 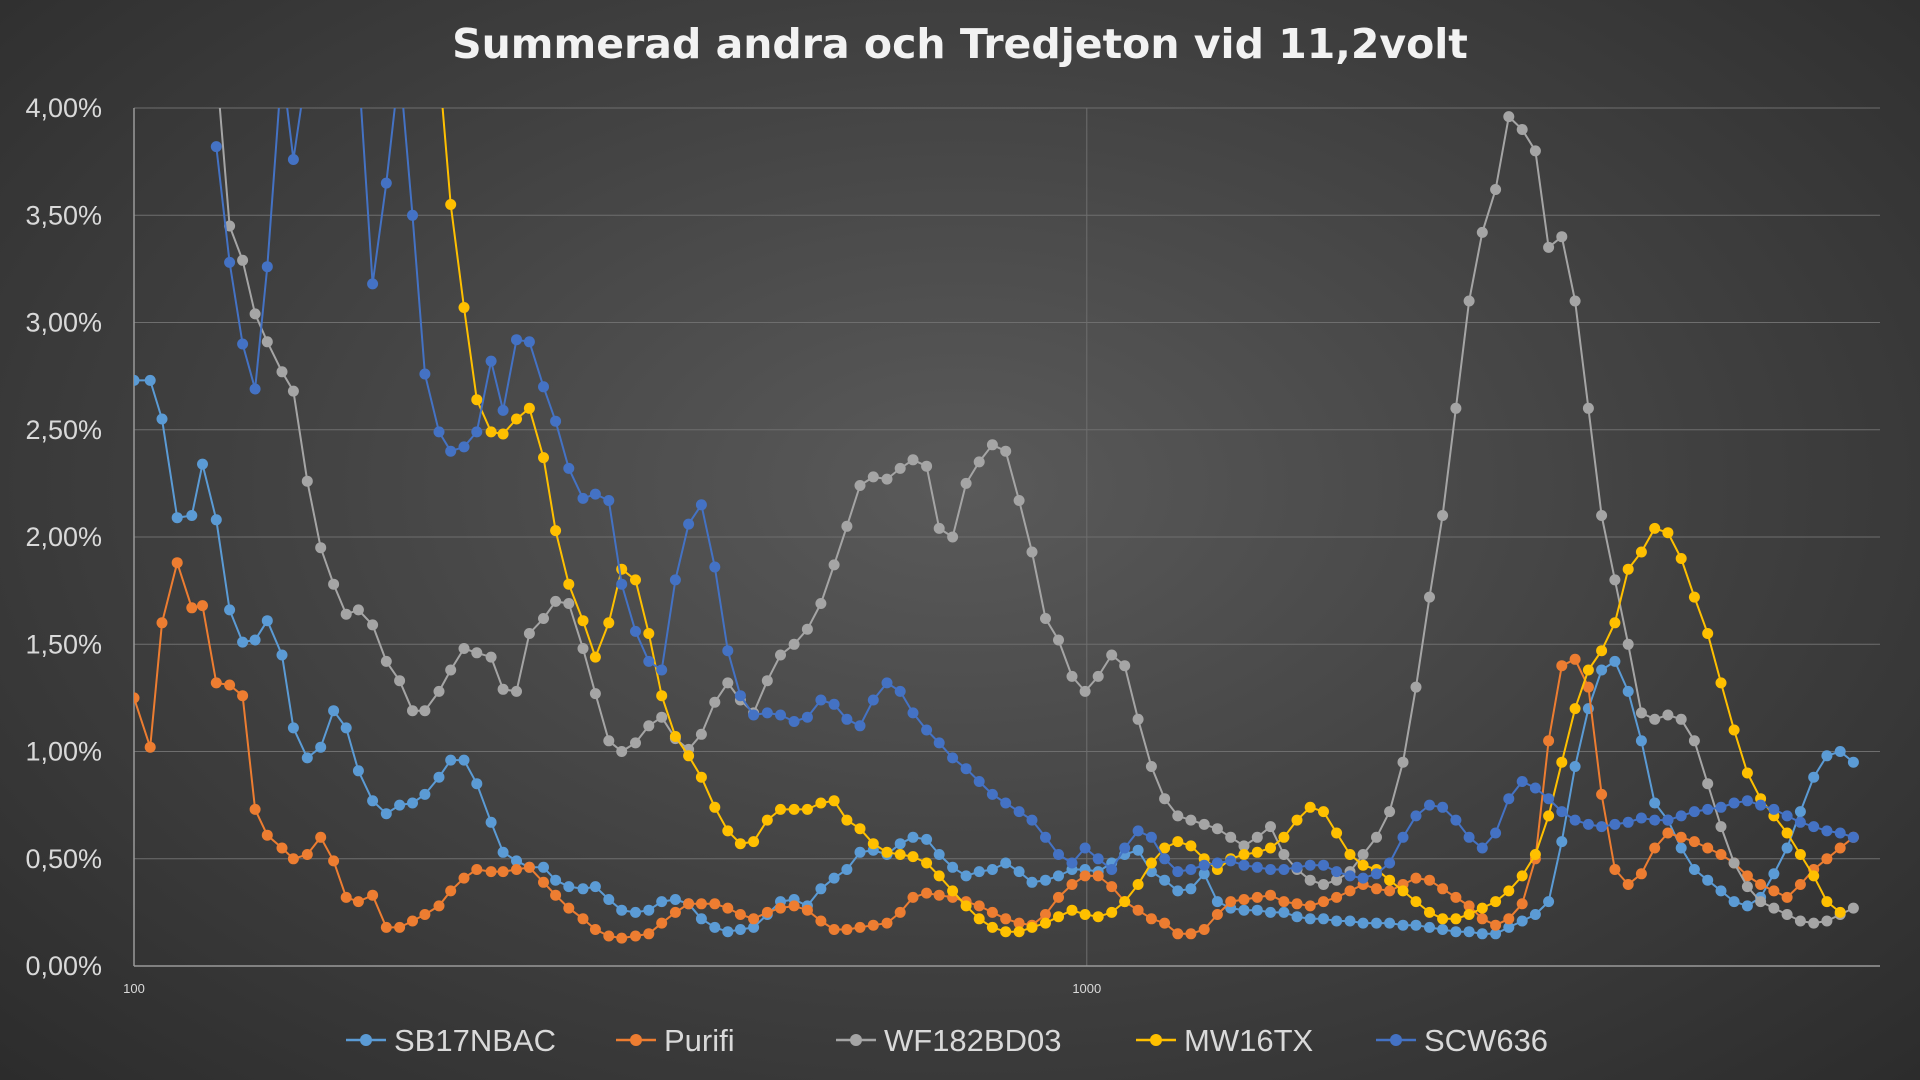 I want to click on legend: SB17NBAC Purifi WF182BD03 MW16TX SCW636, so click(x=947, y=1040).